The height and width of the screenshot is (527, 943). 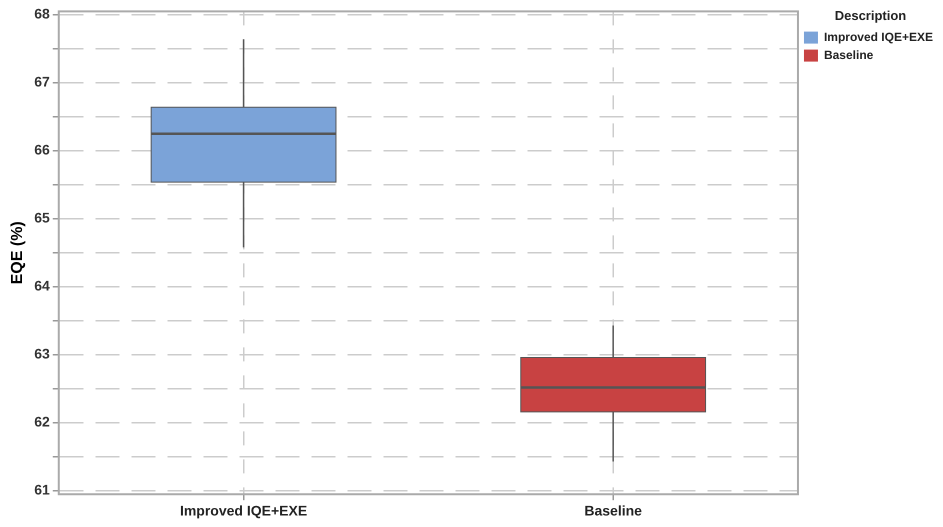 What do you see at coordinates (879, 37) in the screenshot?
I see `legend-label: Improved IQE+EXE` at bounding box center [879, 37].